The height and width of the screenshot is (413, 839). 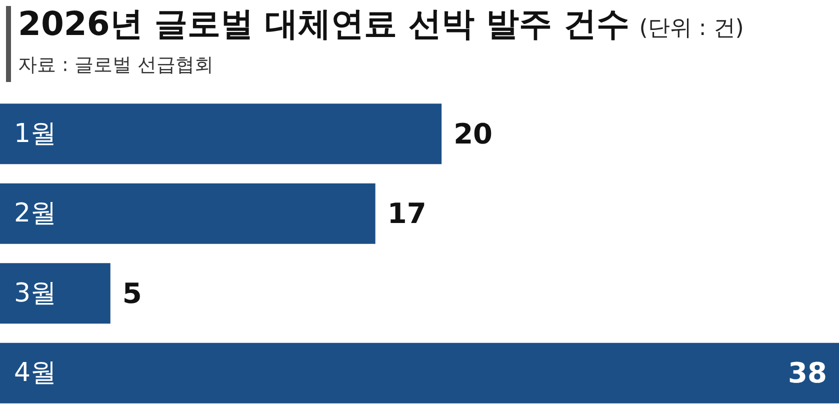 I want to click on y-tick-label: 1월, so click(x=35, y=133).